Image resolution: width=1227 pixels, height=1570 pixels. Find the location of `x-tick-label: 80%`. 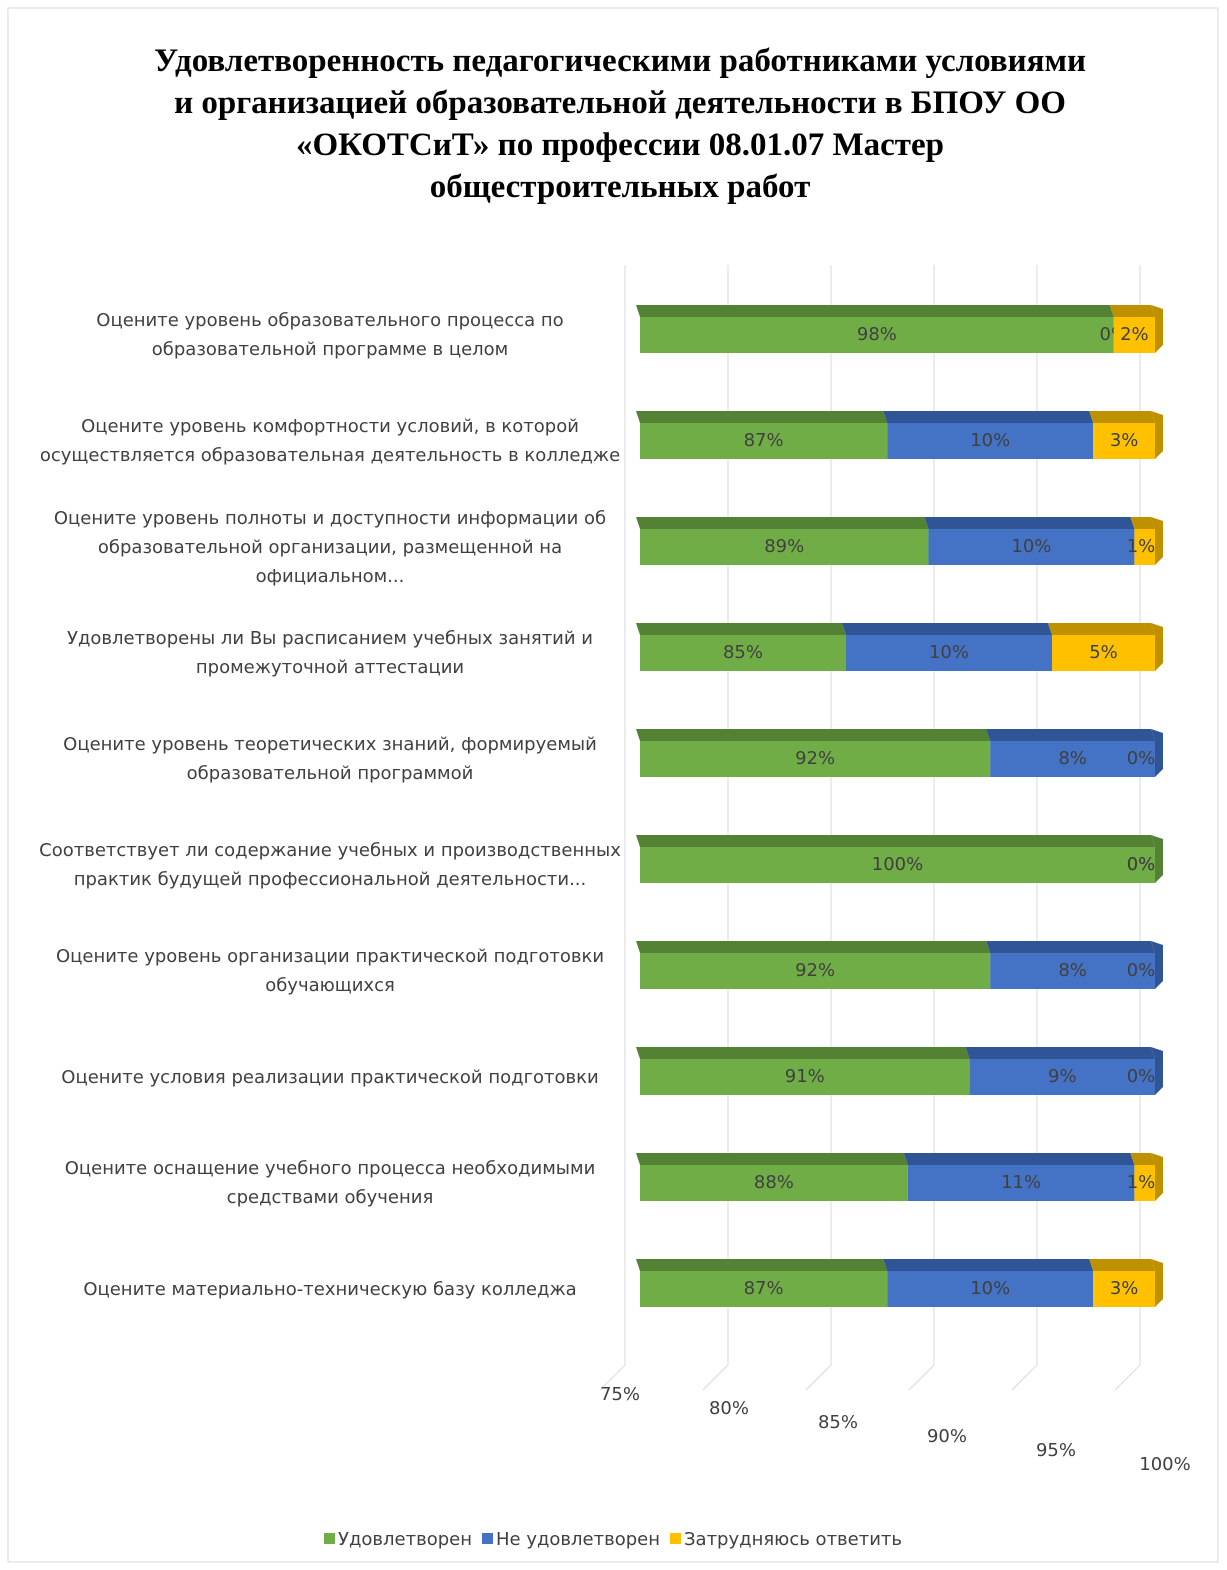

x-tick-label: 80% is located at coordinates (729, 1408).